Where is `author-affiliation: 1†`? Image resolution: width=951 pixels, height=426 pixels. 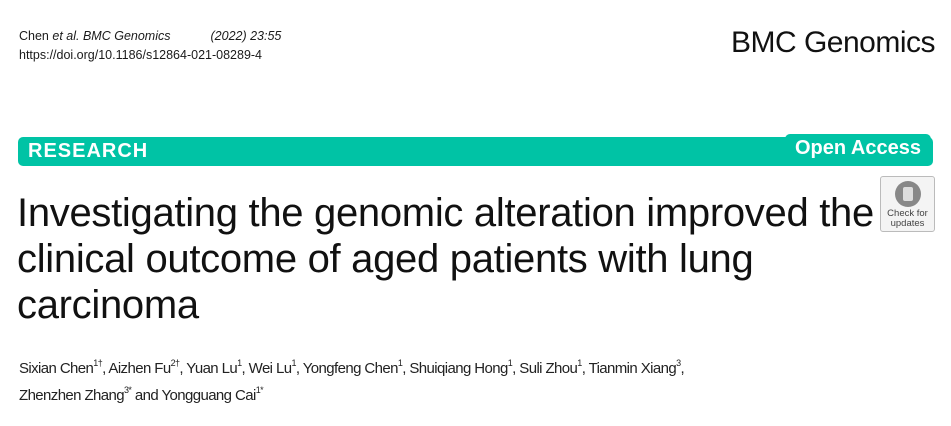
author-affiliation: 1† is located at coordinates (98, 363).